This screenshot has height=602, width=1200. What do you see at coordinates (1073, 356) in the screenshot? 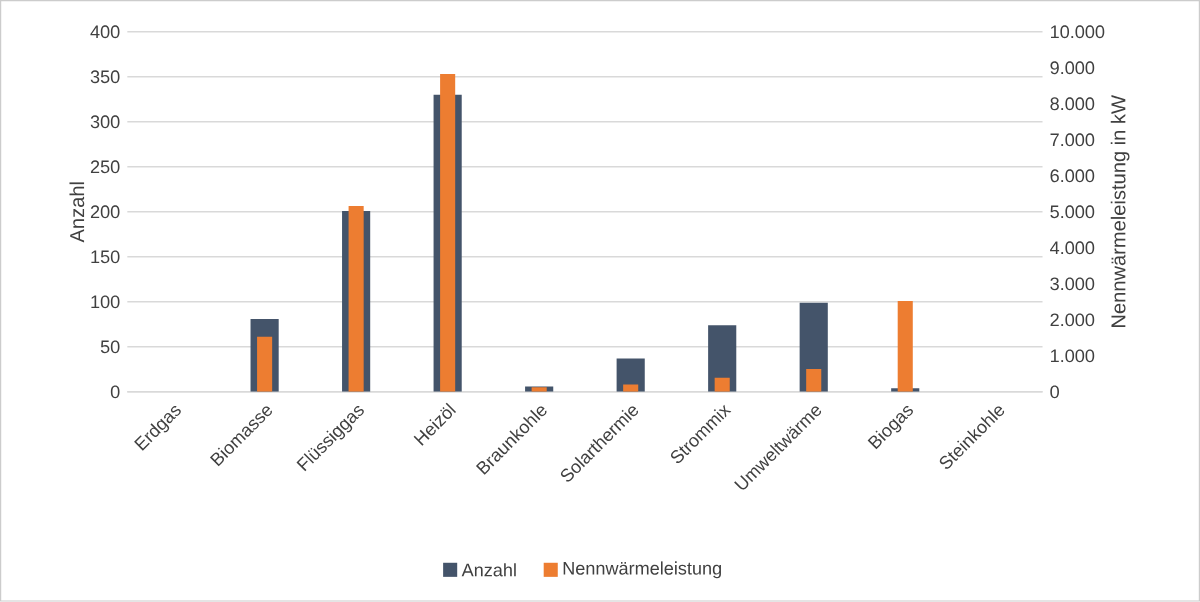
I see `y2-tick-label: 1.000` at bounding box center [1073, 356].